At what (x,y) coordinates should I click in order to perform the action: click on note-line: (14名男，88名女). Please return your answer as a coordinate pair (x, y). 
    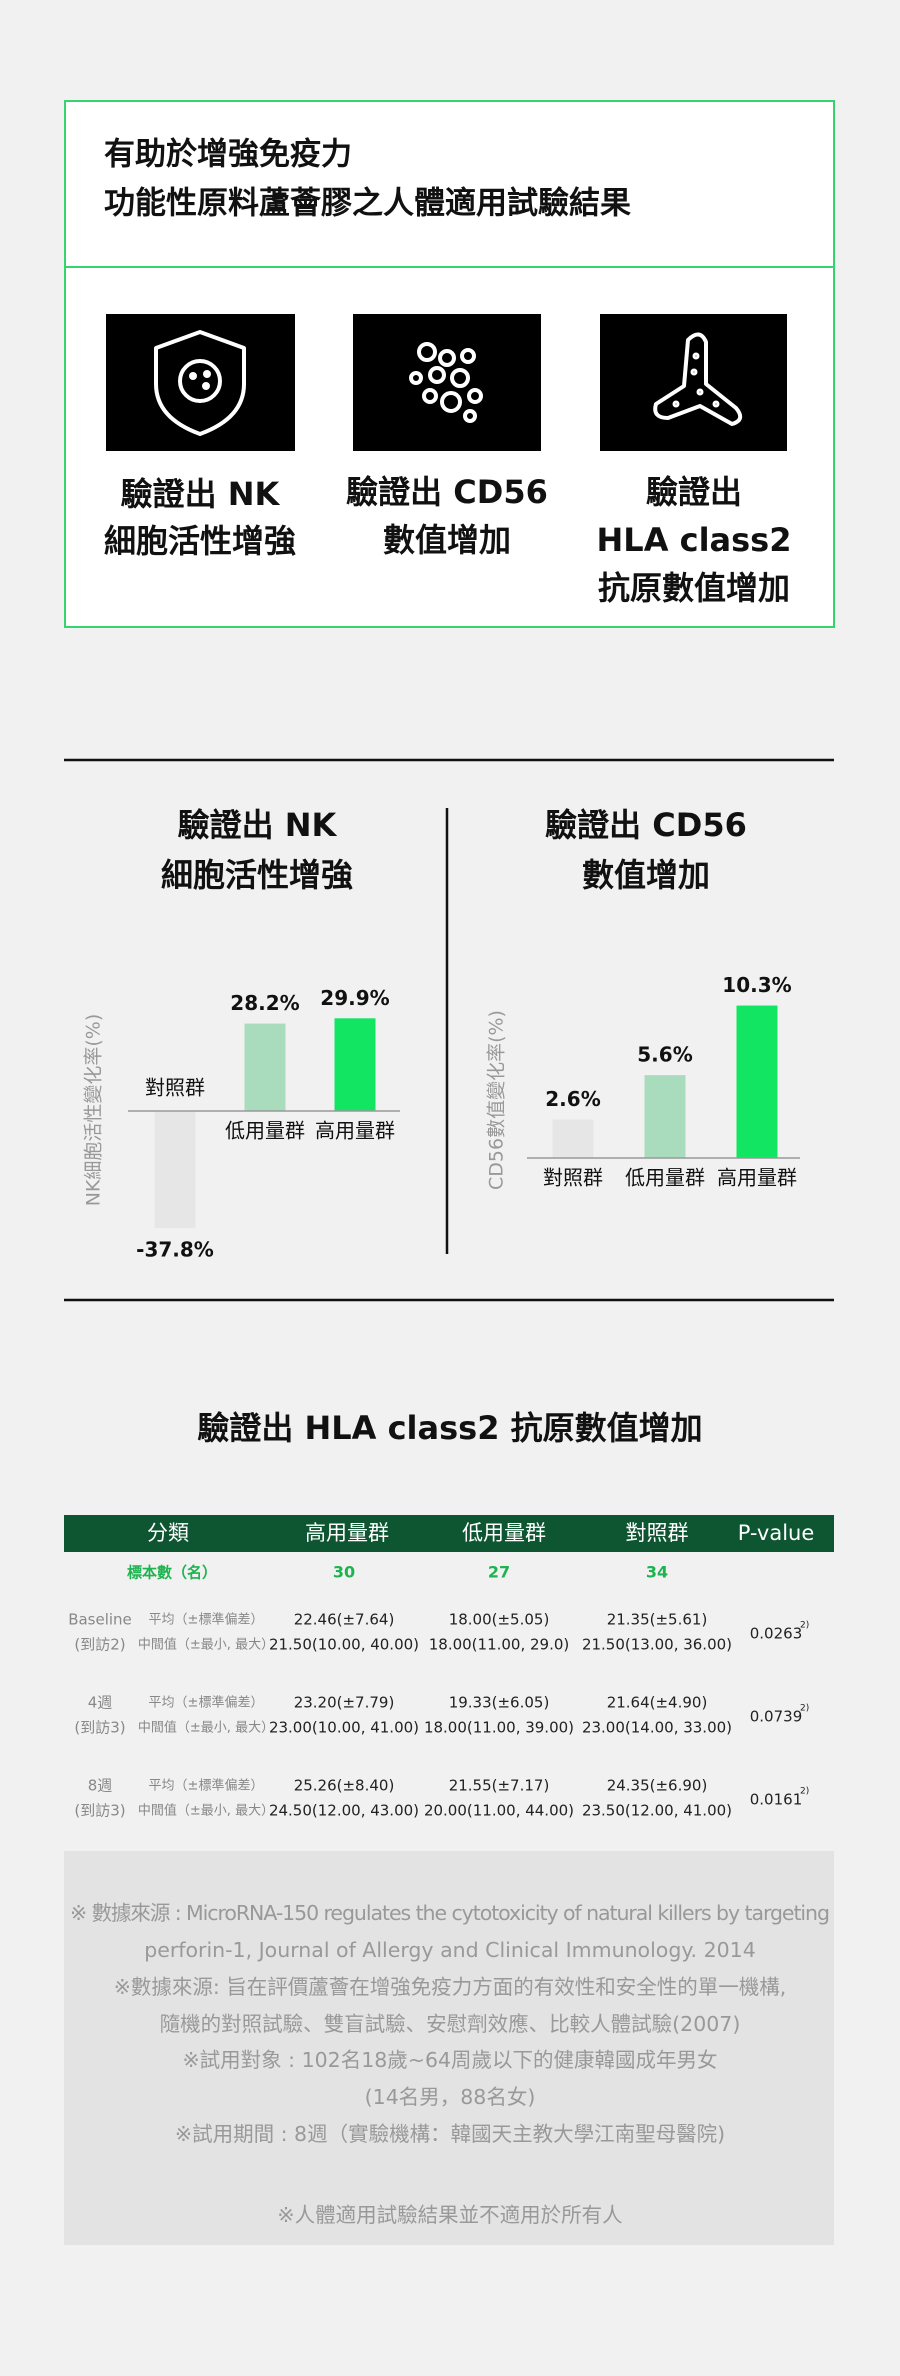
    Looking at the image, I should click on (450, 2097).